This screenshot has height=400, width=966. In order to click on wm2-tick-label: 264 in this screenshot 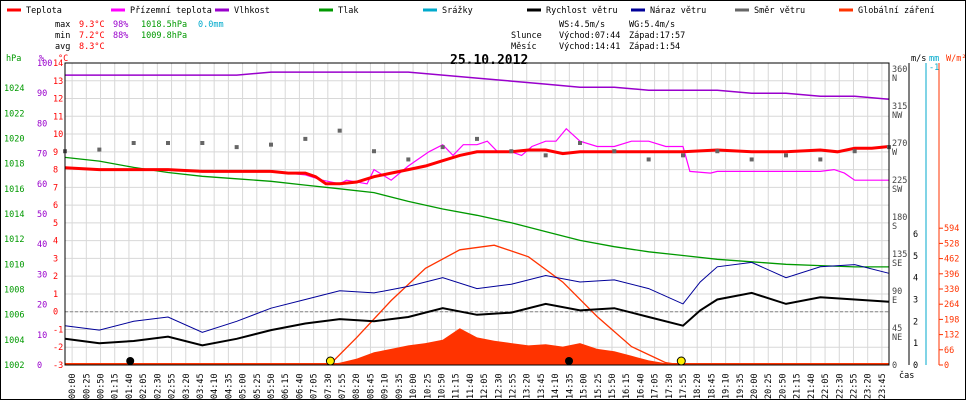, I will do `click(951, 305)`.